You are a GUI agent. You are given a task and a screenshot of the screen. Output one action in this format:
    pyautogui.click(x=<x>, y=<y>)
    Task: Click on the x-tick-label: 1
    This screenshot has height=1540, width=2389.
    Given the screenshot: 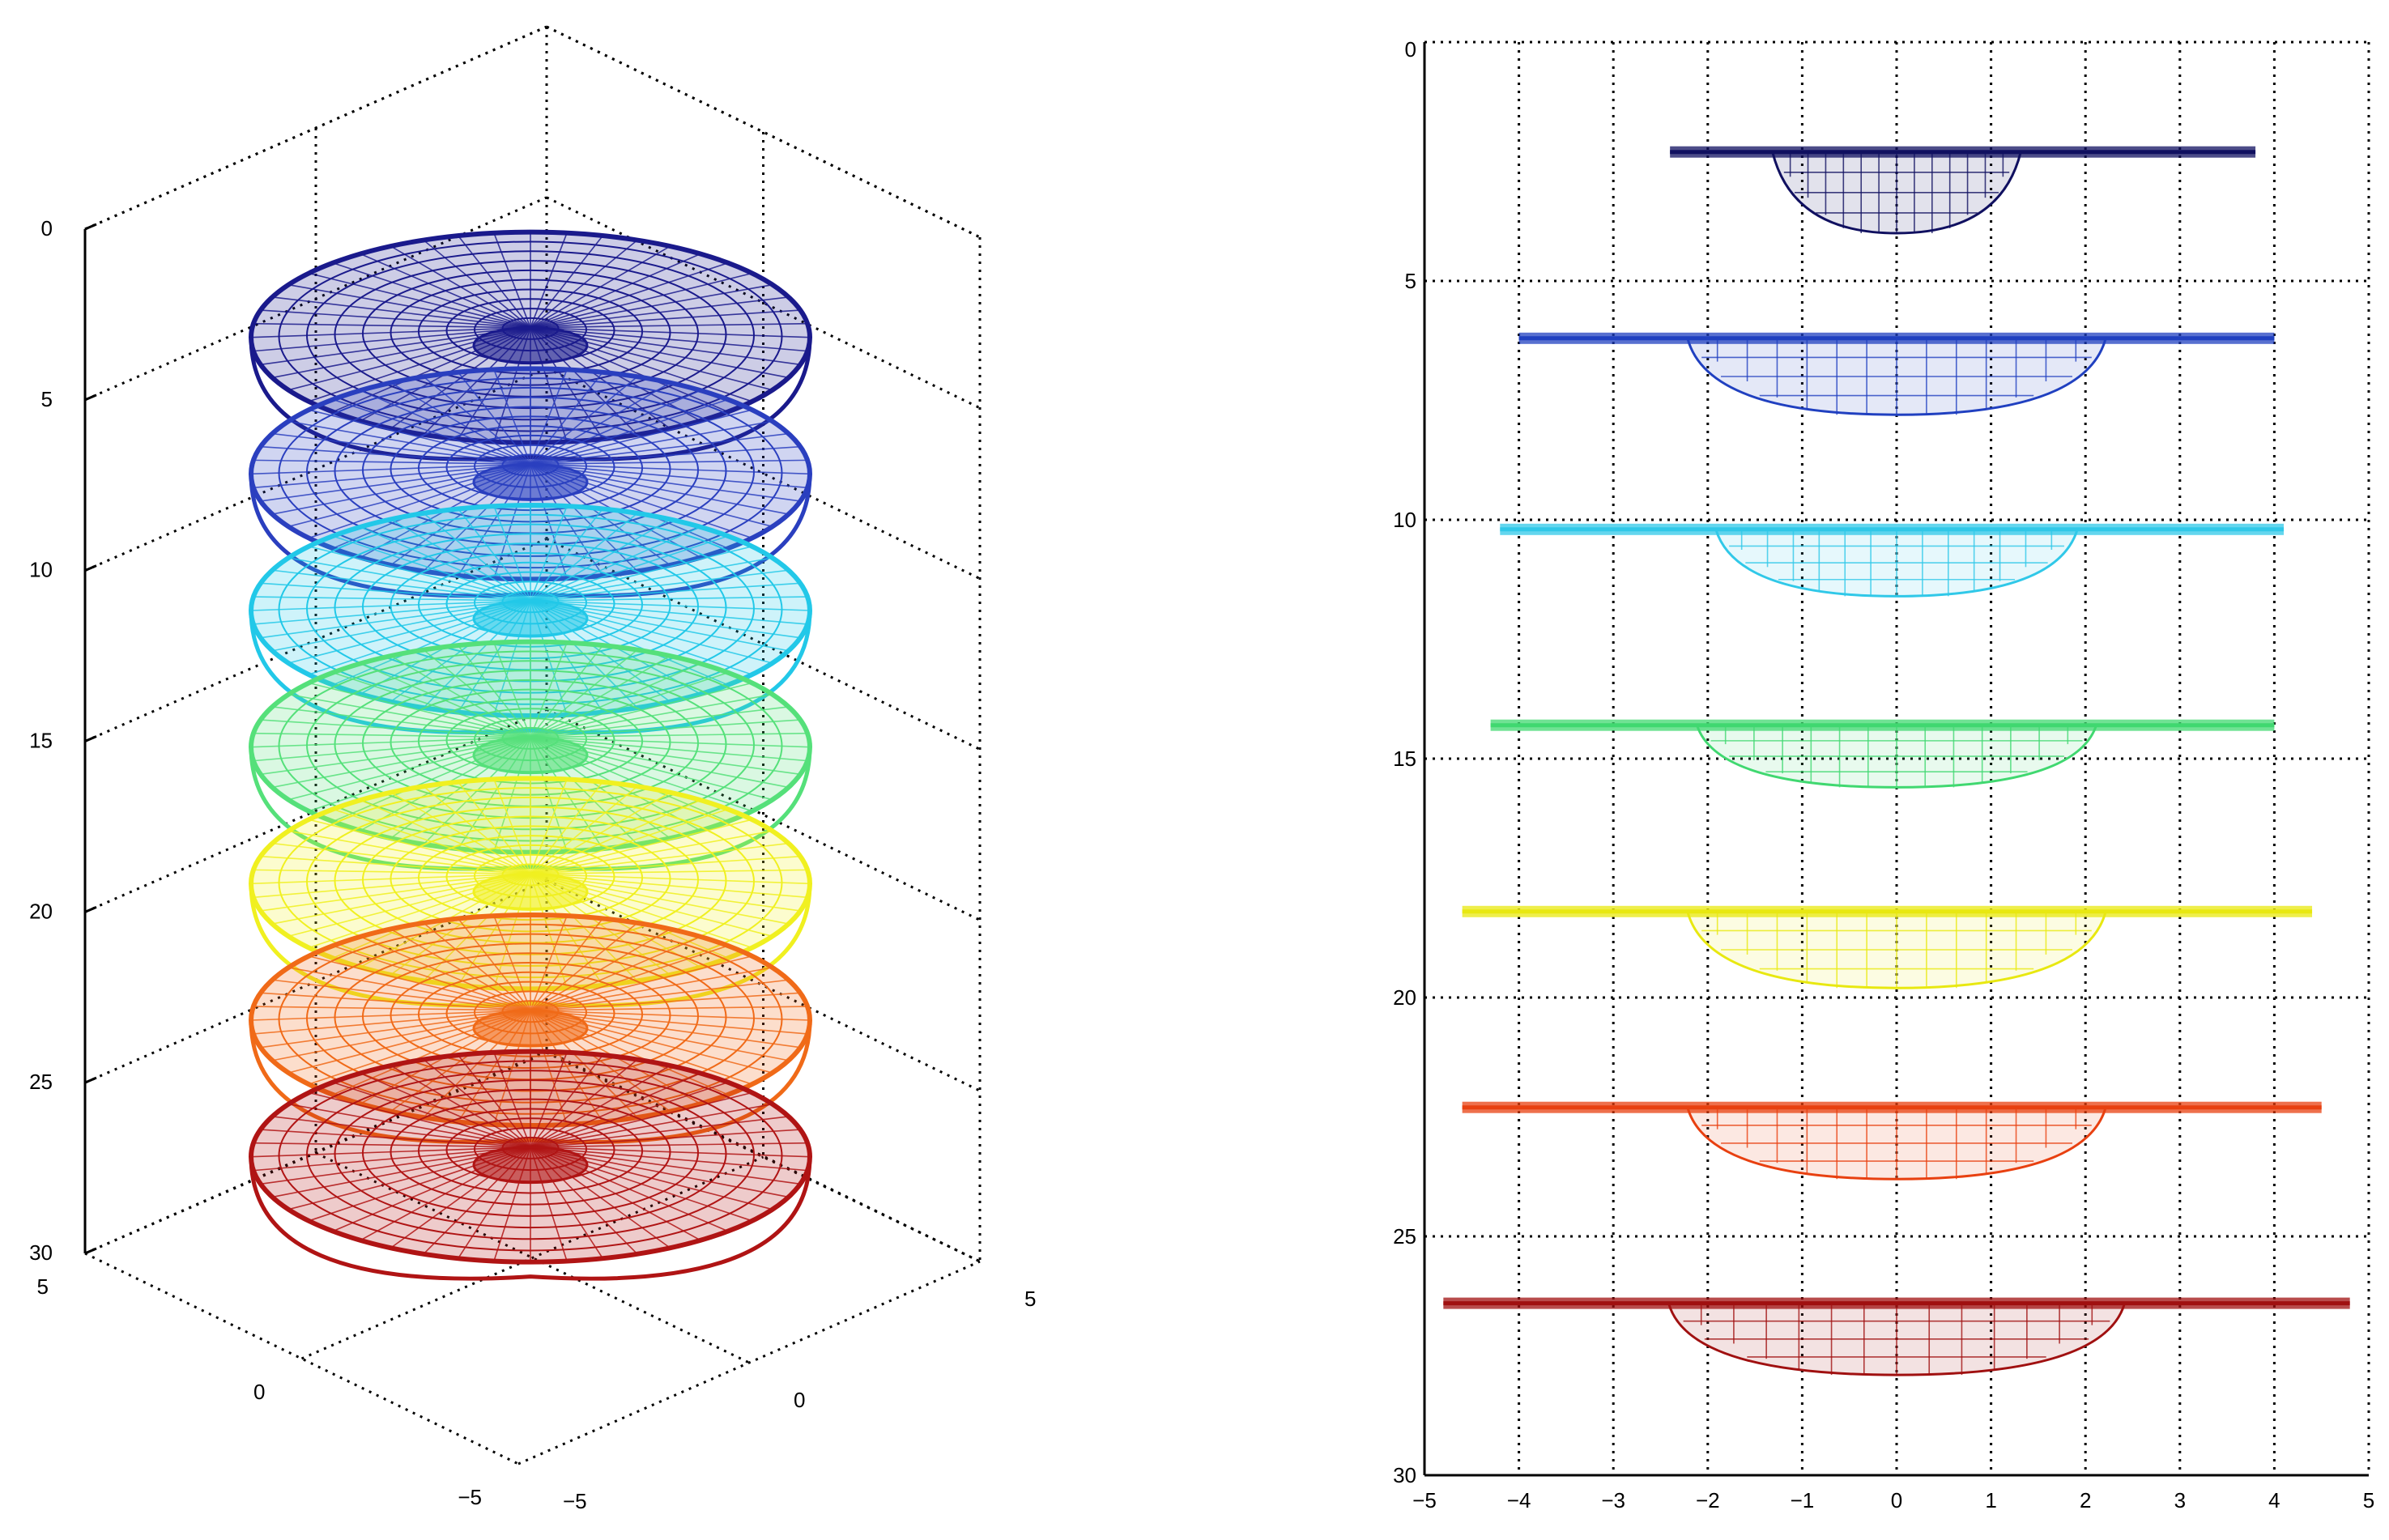 What is the action you would take?
    pyautogui.click(x=1990, y=1500)
    